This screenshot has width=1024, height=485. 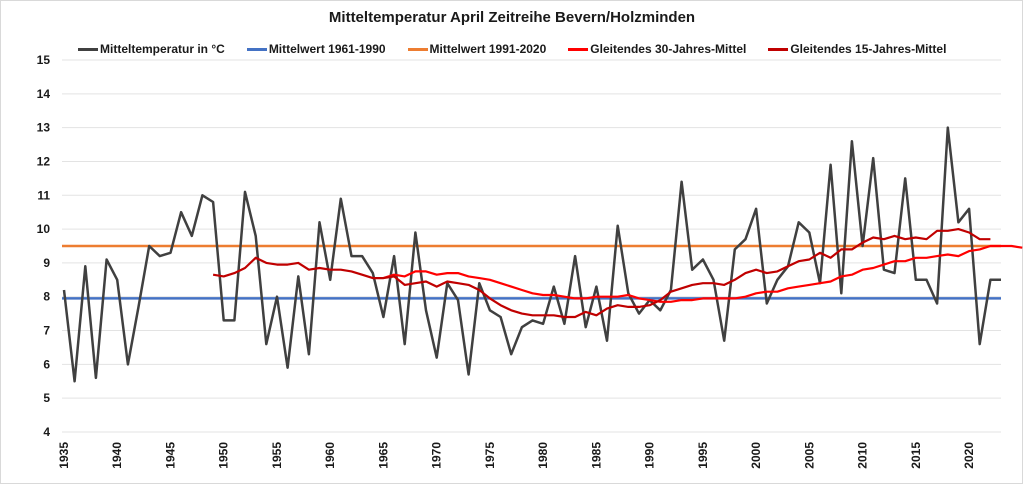 What do you see at coordinates (383, 455) in the screenshot?
I see `x-tick-label: 1965` at bounding box center [383, 455].